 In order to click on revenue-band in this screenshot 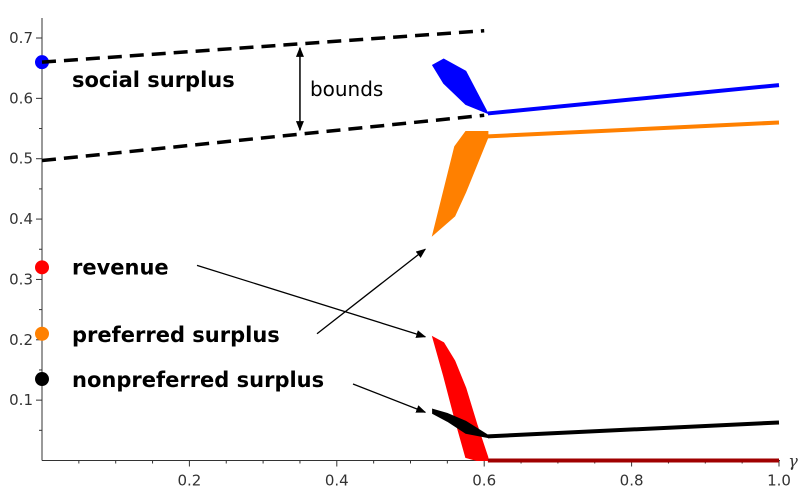, I will do `click(460, 398)`.